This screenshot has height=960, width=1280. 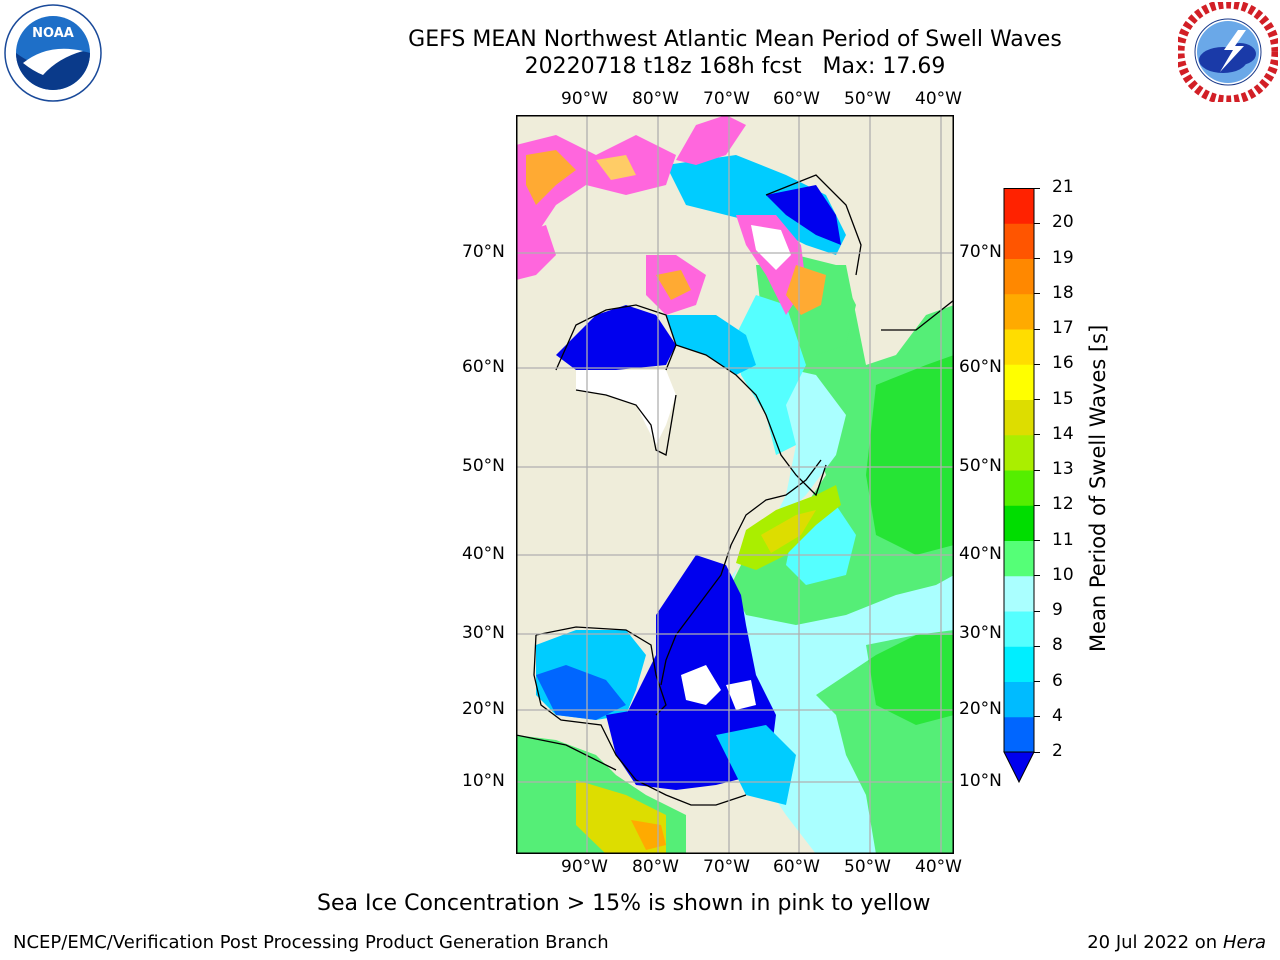 I want to click on swell-field-baffin-deep, so click(x=803, y=215).